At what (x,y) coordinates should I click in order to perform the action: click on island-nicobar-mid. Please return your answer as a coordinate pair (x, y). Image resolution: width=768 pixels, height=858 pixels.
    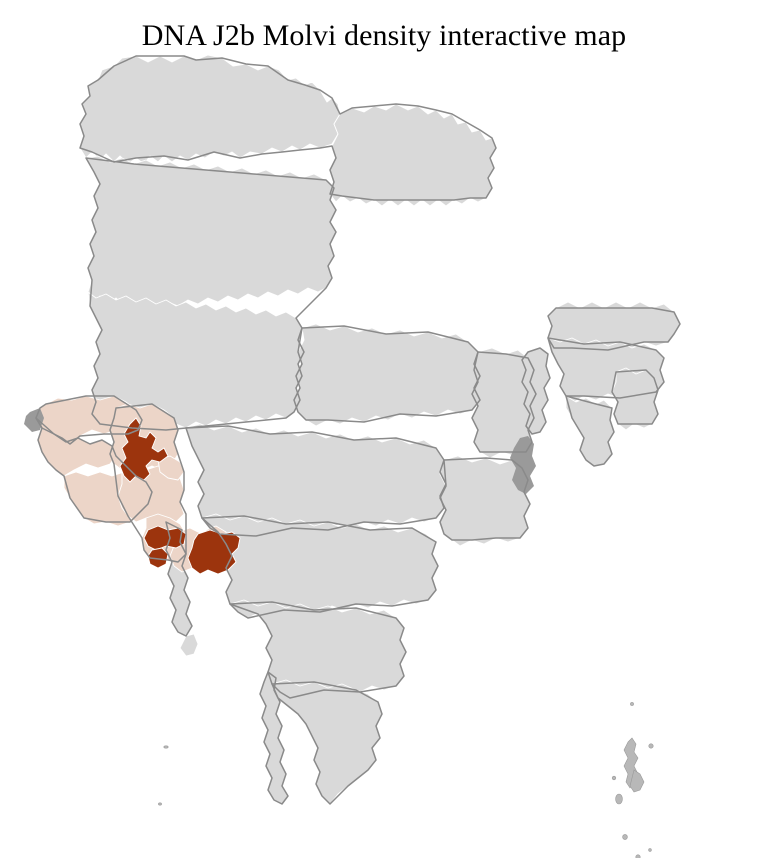
    Looking at the image, I should click on (625, 837).